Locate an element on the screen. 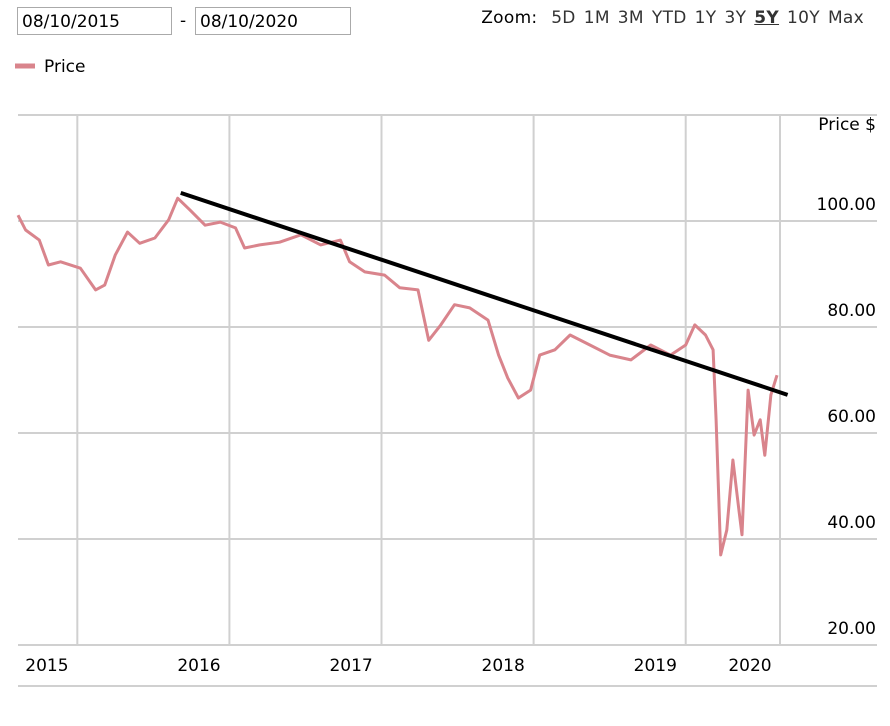 This screenshot has height=726, width=890. zoom-option: 3M is located at coordinates (630, 18).